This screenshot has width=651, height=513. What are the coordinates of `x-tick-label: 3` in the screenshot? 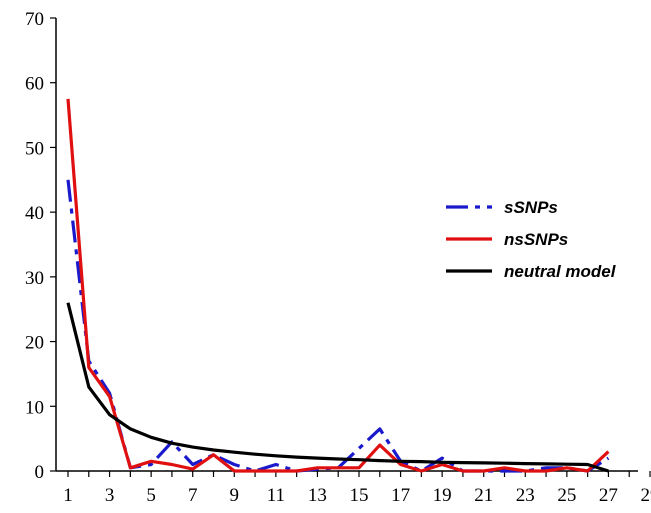 It's located at (110, 495).